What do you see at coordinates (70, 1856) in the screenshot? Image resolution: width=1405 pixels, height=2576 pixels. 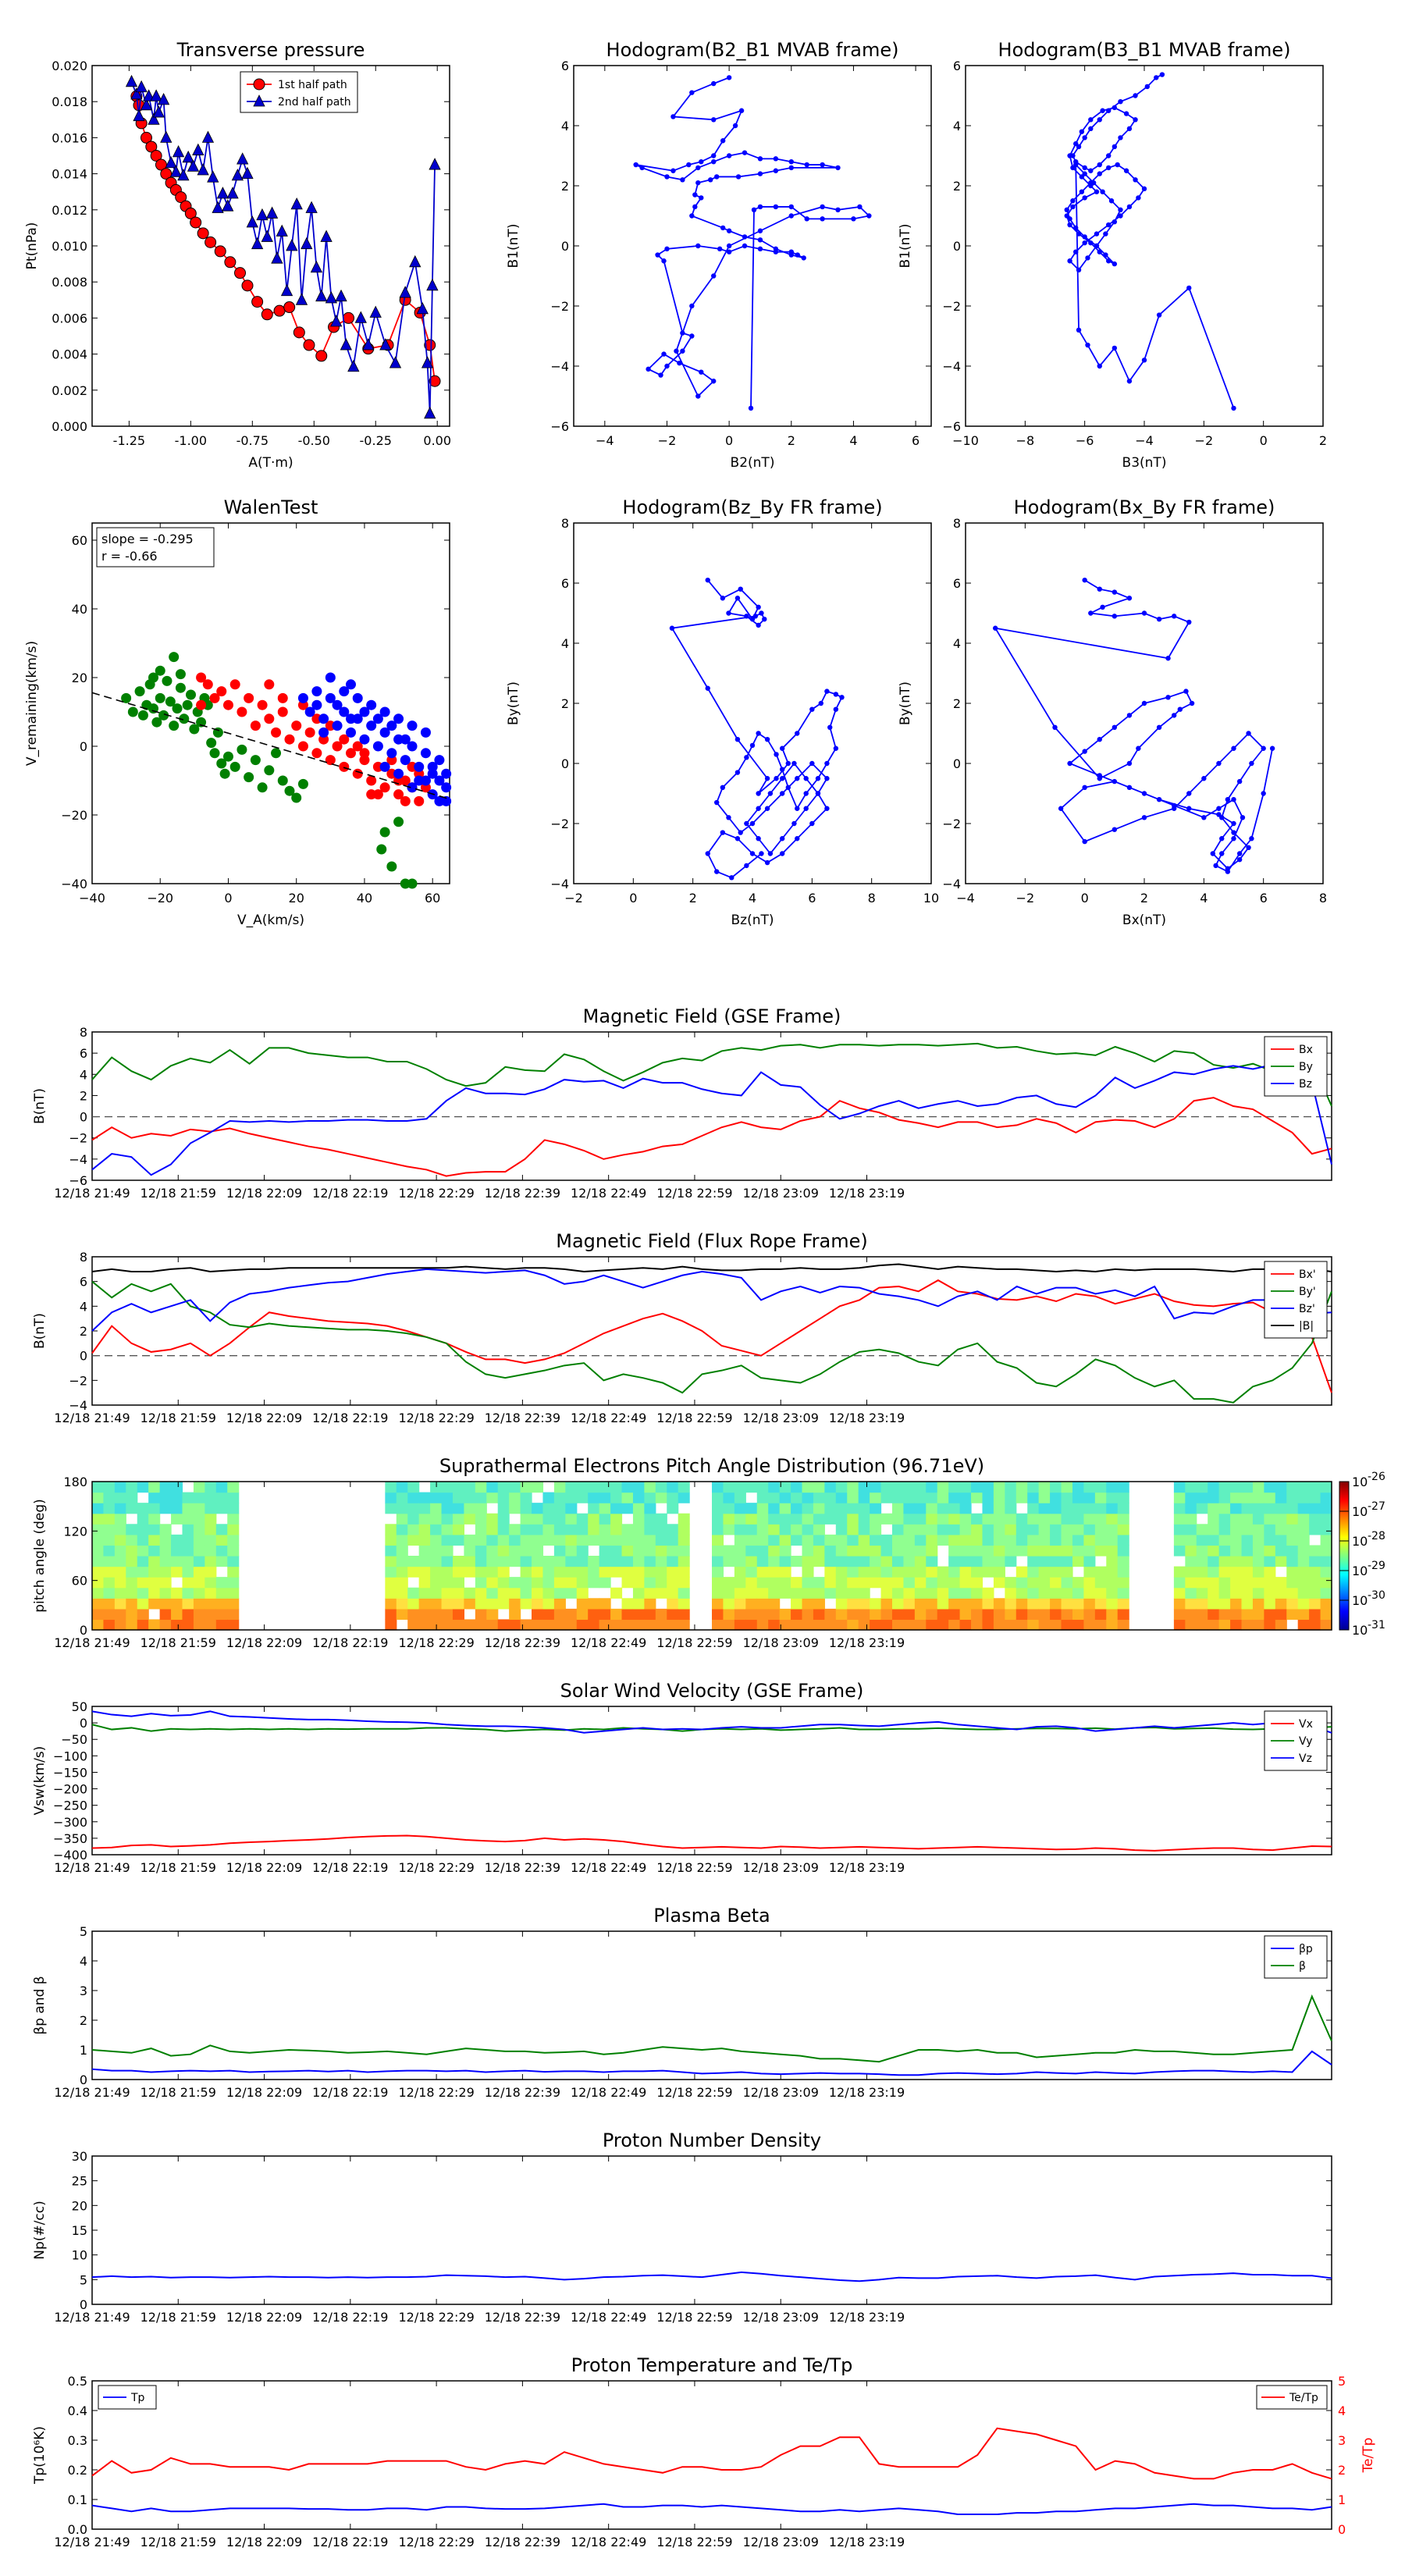 I see `y-tick-label: −400` at bounding box center [70, 1856].